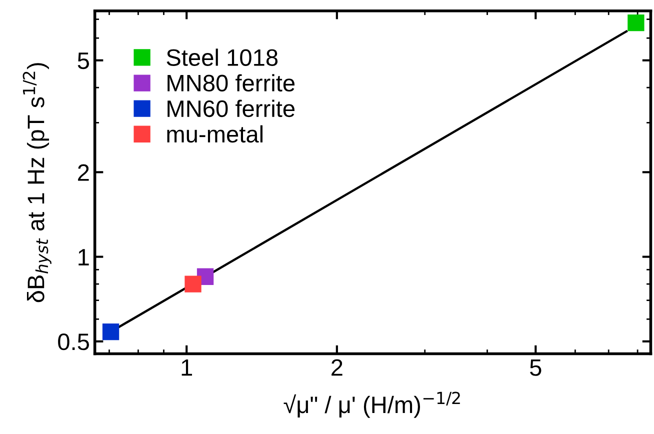 The width and height of the screenshot is (654, 434). I want to click on x-axis-title: √μ" / μ' (H/m)$^{−1/2}$, so click(372, 405).